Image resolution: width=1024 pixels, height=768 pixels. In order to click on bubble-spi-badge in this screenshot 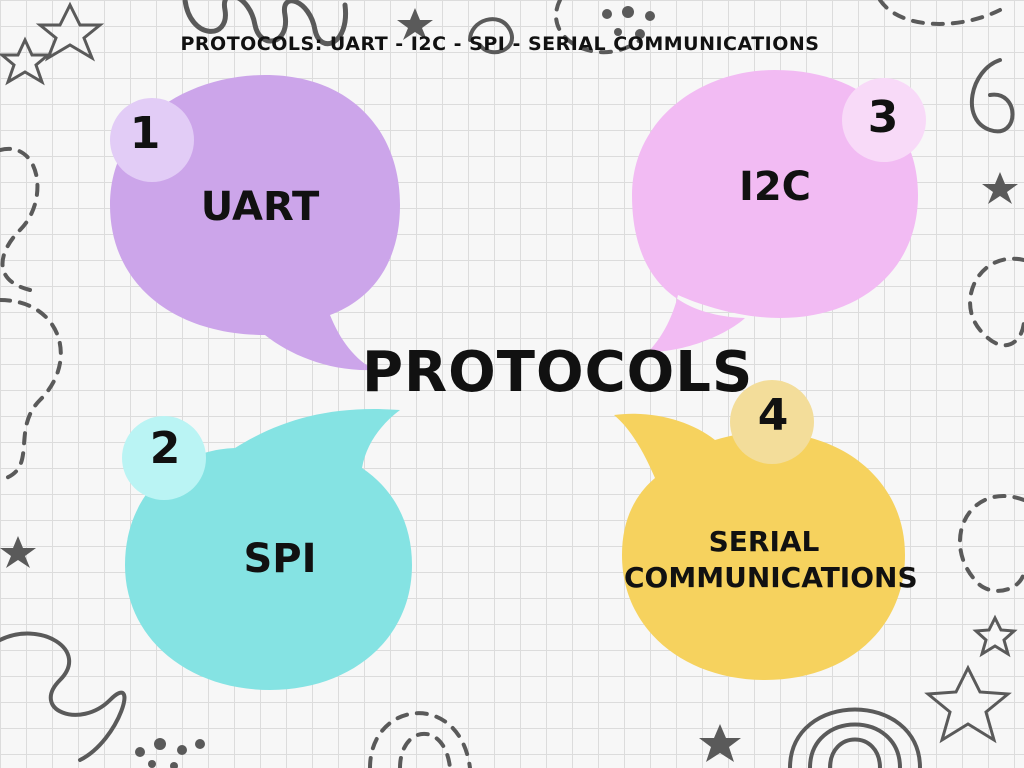, I will do `click(164, 458)`.